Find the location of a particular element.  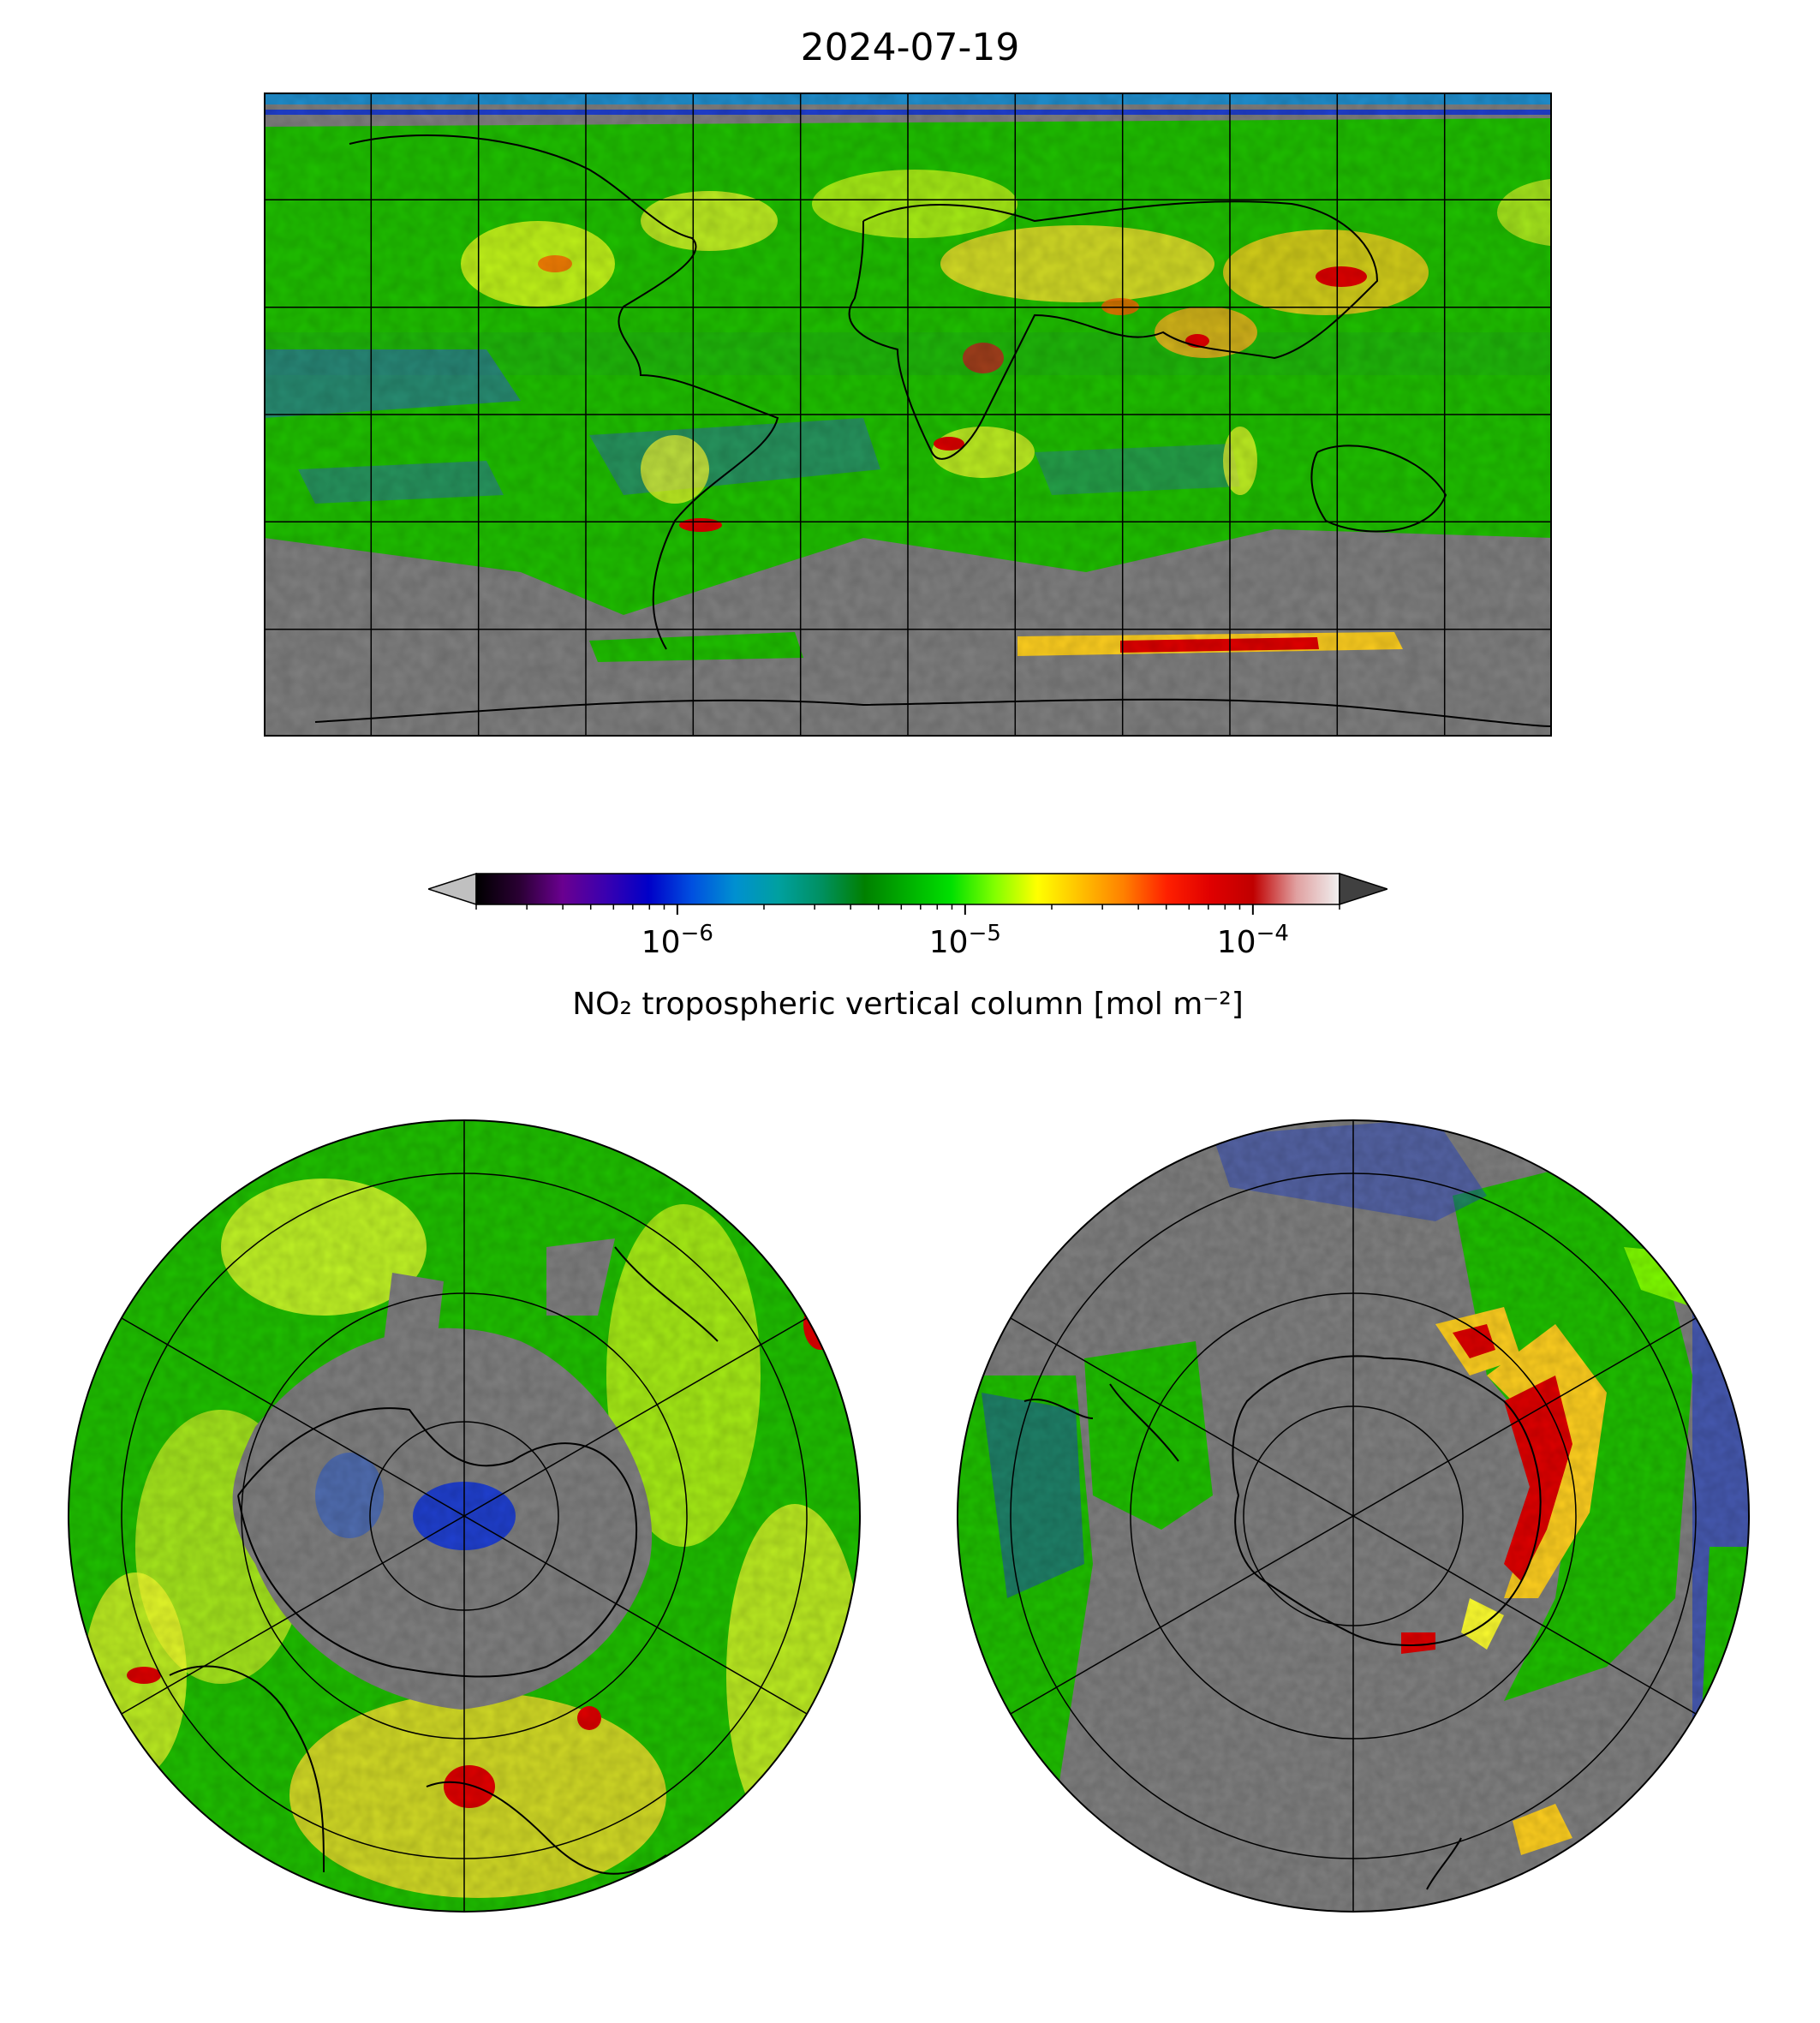

colorbar-tick-label: 10⁻⁶ is located at coordinates (677, 940).